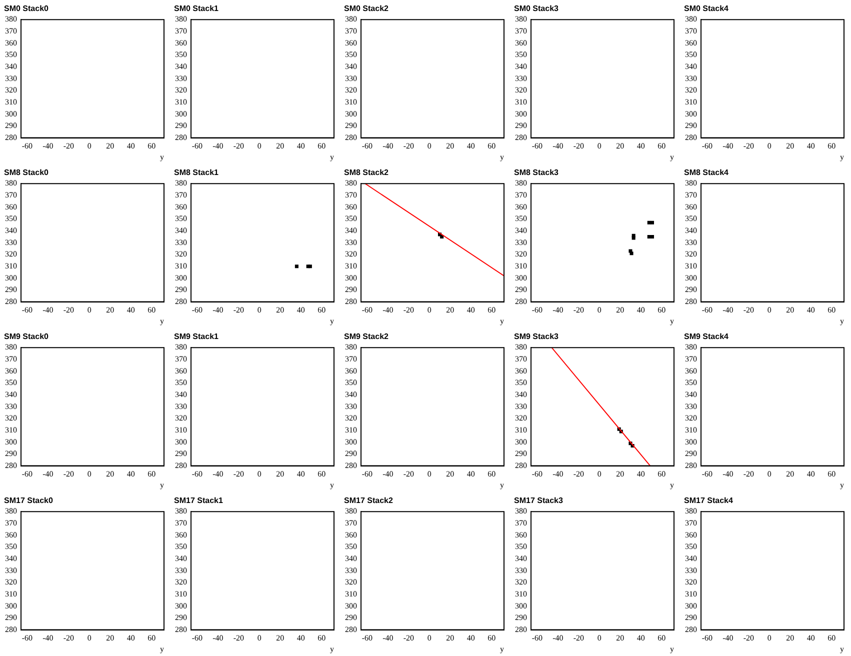 Image resolution: width=851 pixels, height=656 pixels. Describe the element at coordinates (27, 337) in the screenshot. I see `chart-title: SM9 Stack0` at that location.